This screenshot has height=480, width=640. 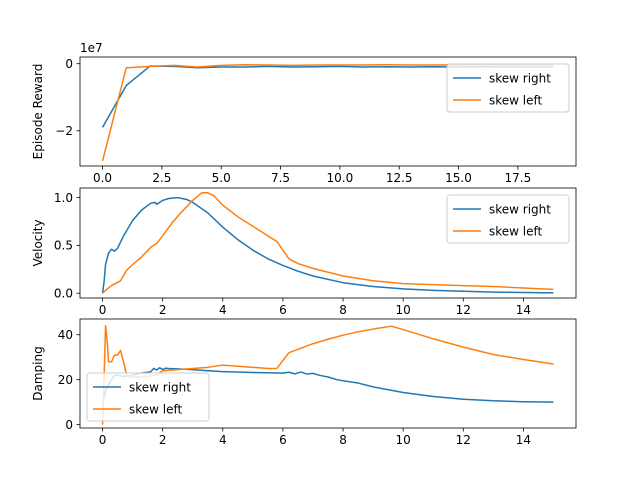 I want to click on series-line-skew-left, so click(x=327, y=374).